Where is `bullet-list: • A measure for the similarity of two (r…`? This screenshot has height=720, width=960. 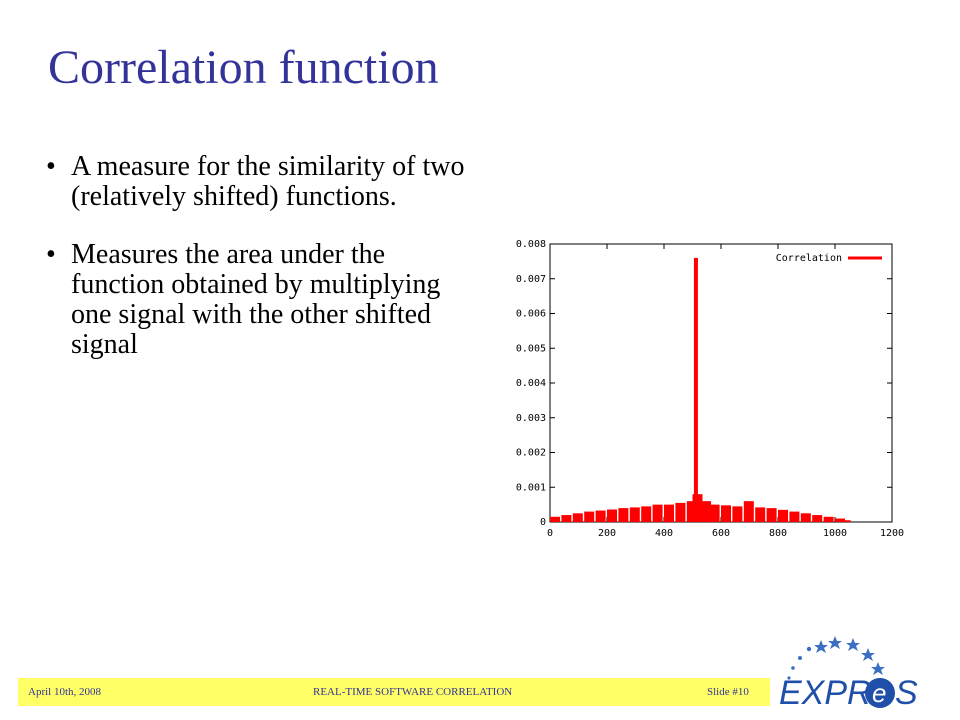 bullet-list: • A measure for the similarity of two (r… is located at coordinates (261, 270).